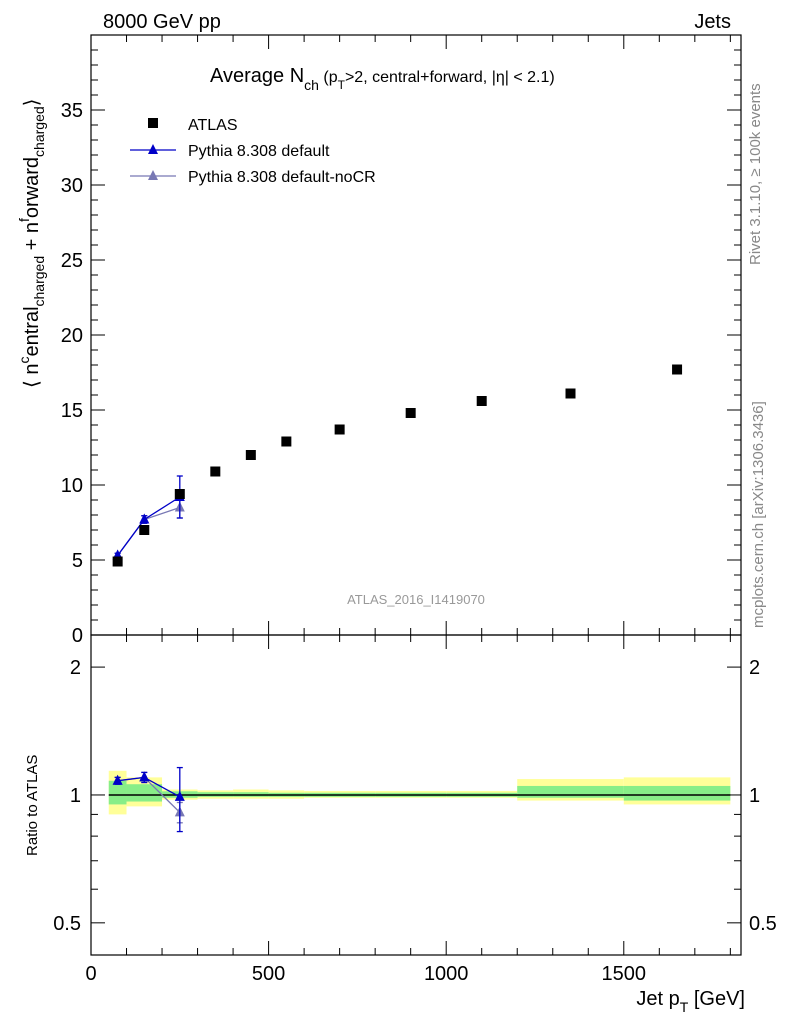  I want to click on title-rest-b: >2, central+forward, |η| < 2.1), so click(450, 77).